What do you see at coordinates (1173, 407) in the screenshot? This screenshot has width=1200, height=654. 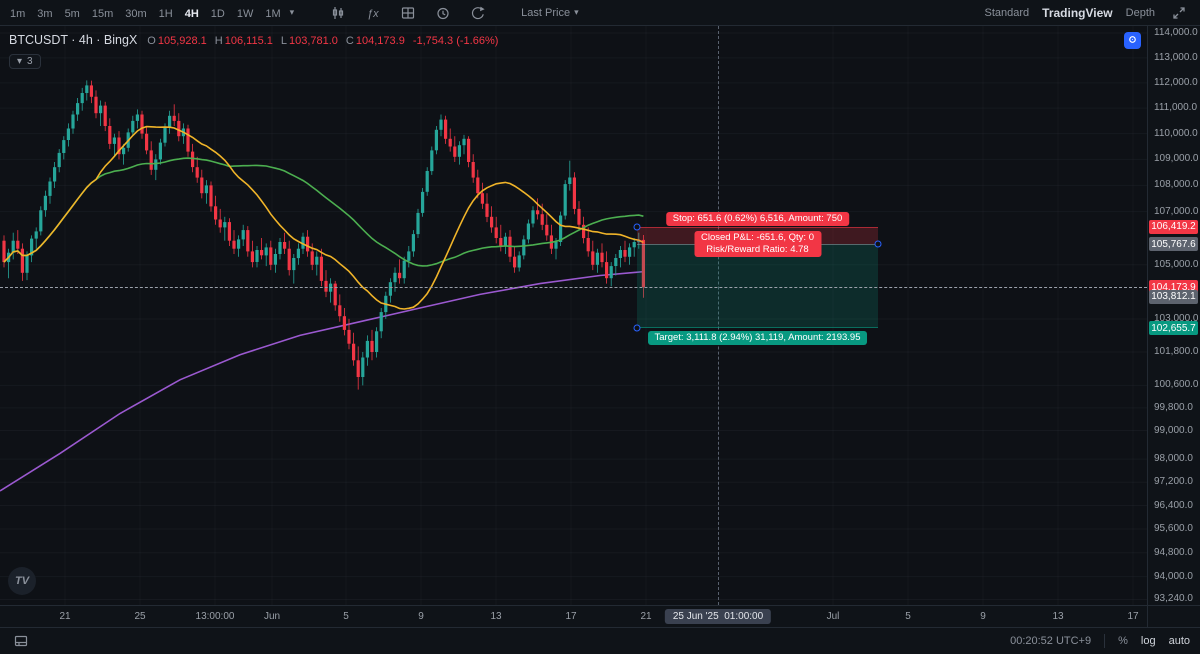 I see `price-axis-label: 99,800.0` at bounding box center [1173, 407].